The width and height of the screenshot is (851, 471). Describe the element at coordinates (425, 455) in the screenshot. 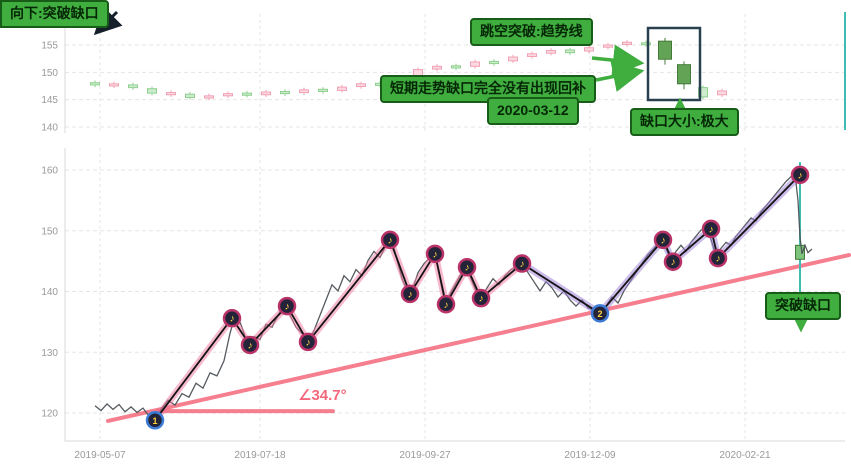

I see `x-tick-label: 2019-09-27` at that location.